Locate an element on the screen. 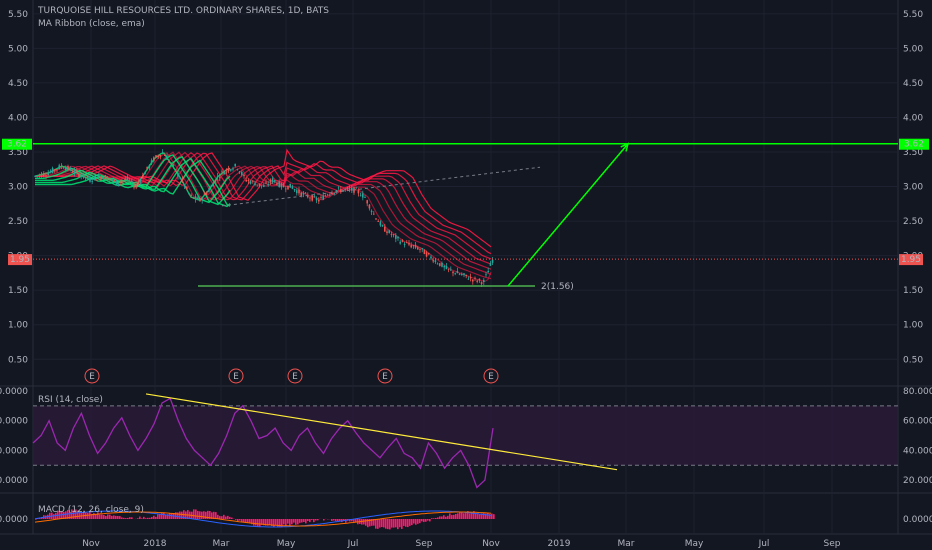 This screenshot has width=932, height=550. y-tick-label-right: 2.50 is located at coordinates (913, 222).